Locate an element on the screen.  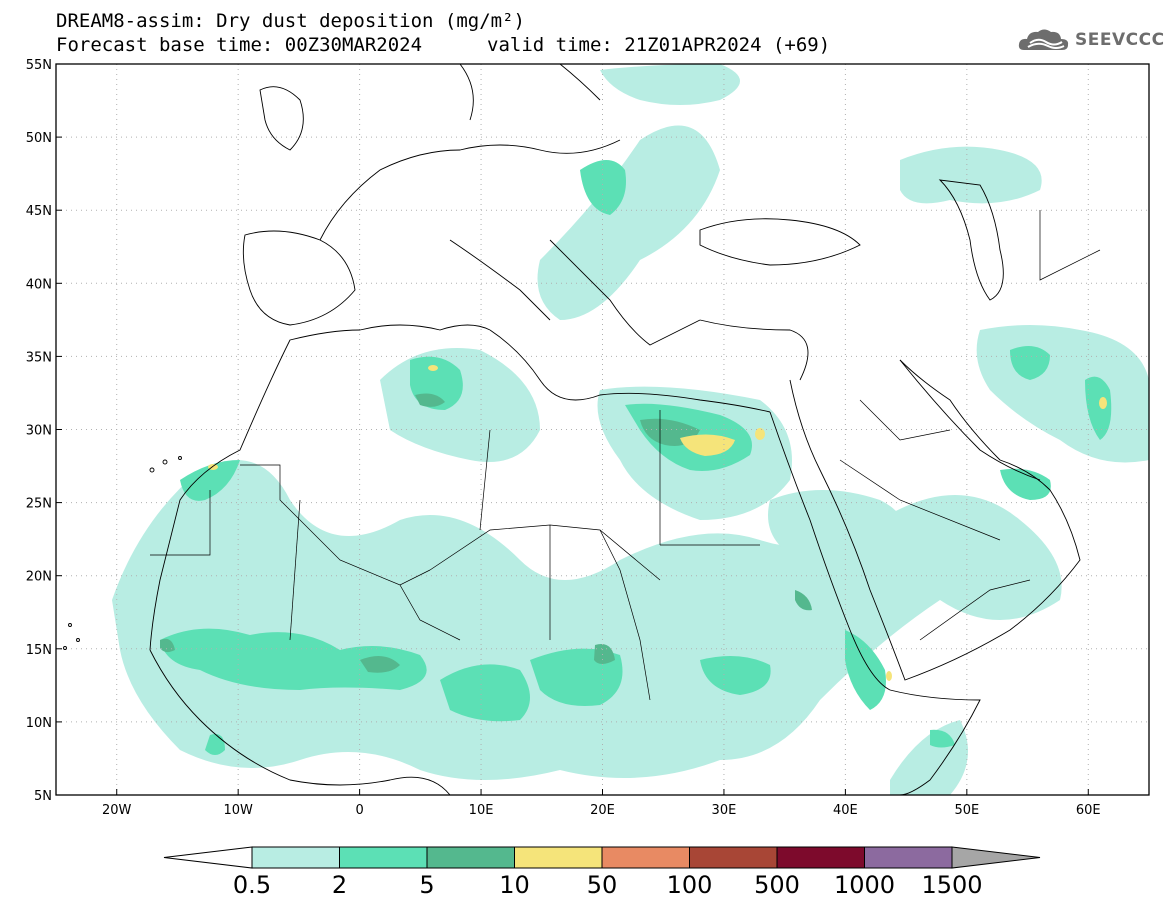
lon-tick-label: 40E is located at coordinates (845, 810).